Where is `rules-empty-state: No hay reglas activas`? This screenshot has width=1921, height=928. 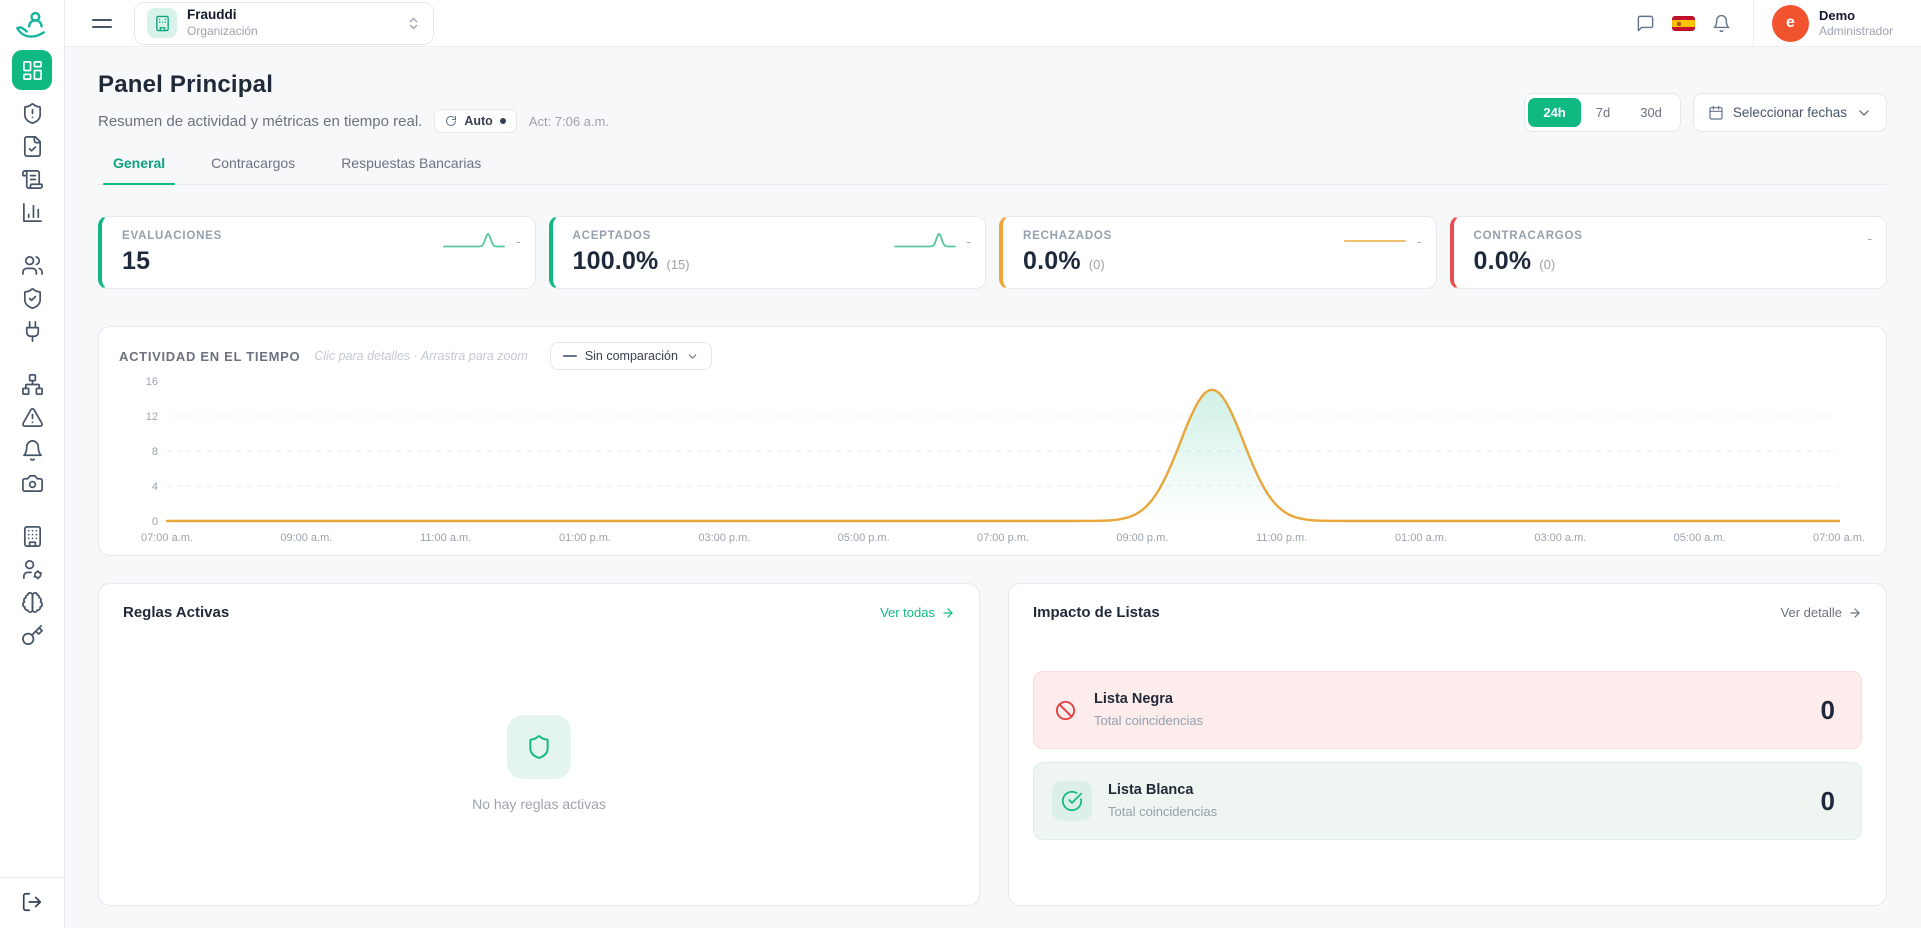
rules-empty-state: No hay reglas activas is located at coordinates (539, 753).